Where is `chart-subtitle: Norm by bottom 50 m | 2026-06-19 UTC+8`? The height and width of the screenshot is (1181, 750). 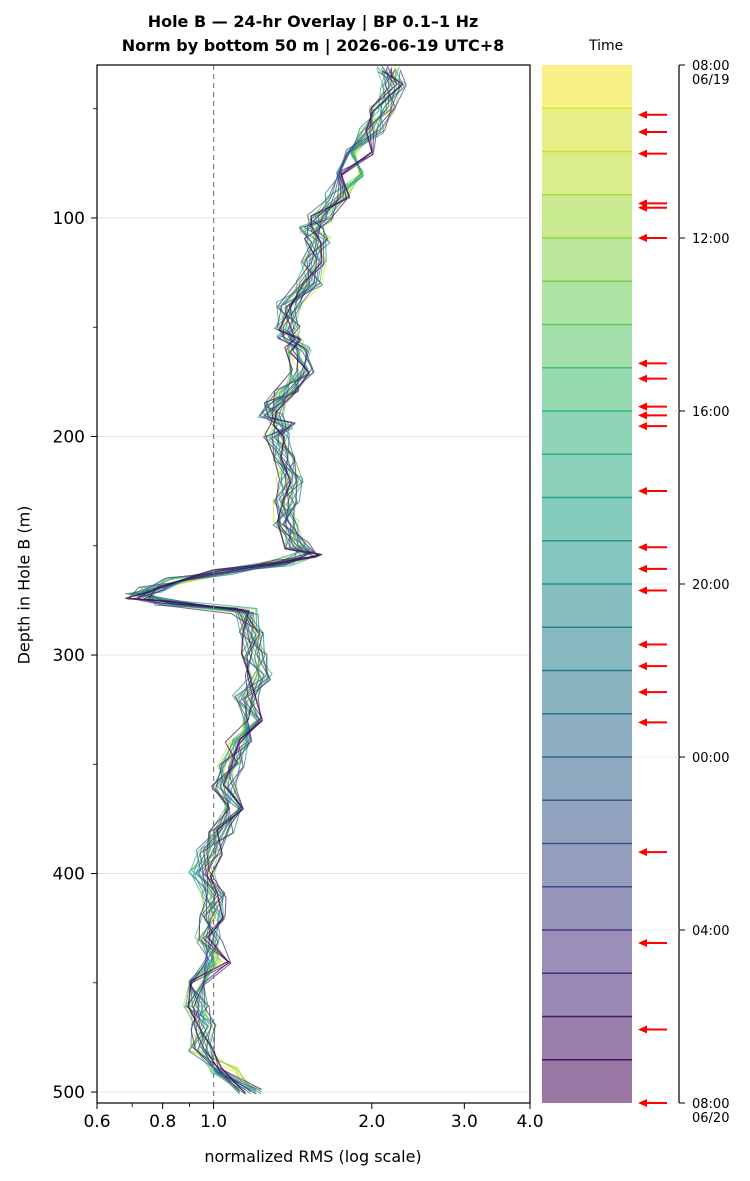
chart-subtitle: Norm by bottom 50 m | 2026-06-19 UTC+8 is located at coordinates (313, 45).